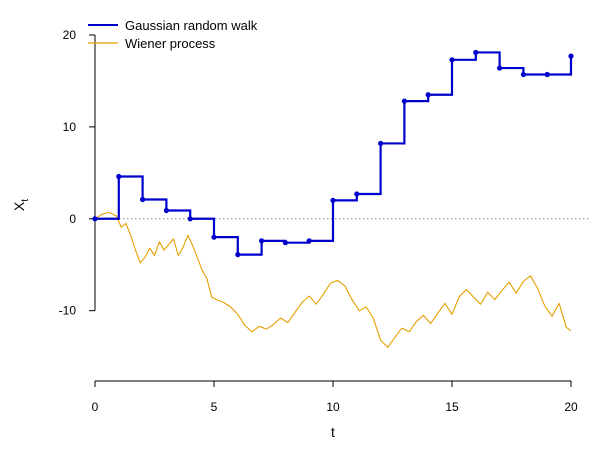  I want to click on x-tick-label: 10, so click(333, 407).